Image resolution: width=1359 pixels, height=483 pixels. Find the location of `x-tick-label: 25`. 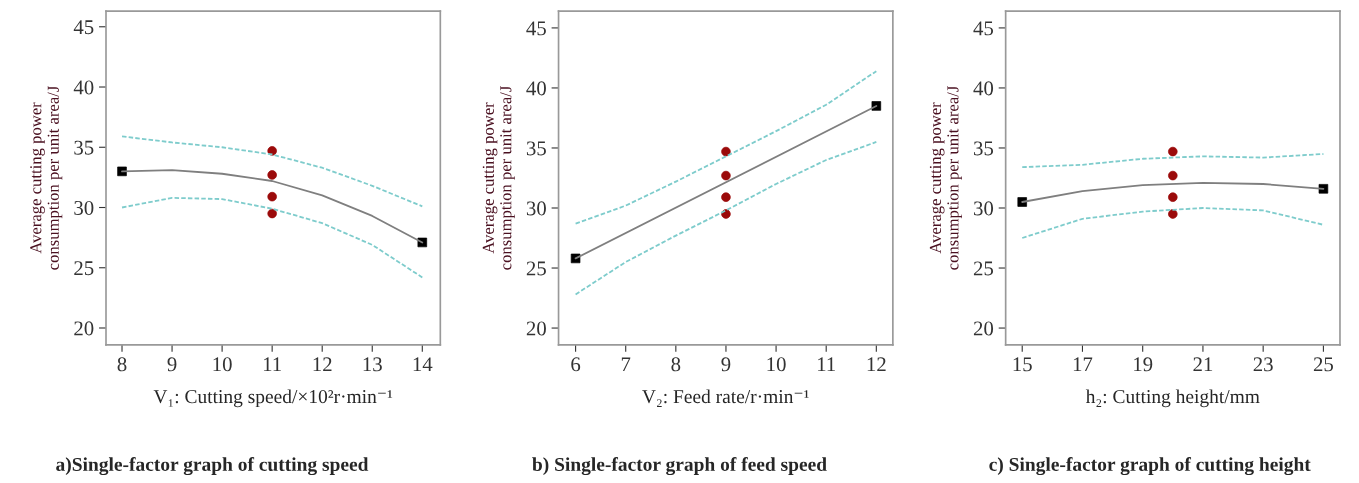

x-tick-label: 25 is located at coordinates (1323, 364).